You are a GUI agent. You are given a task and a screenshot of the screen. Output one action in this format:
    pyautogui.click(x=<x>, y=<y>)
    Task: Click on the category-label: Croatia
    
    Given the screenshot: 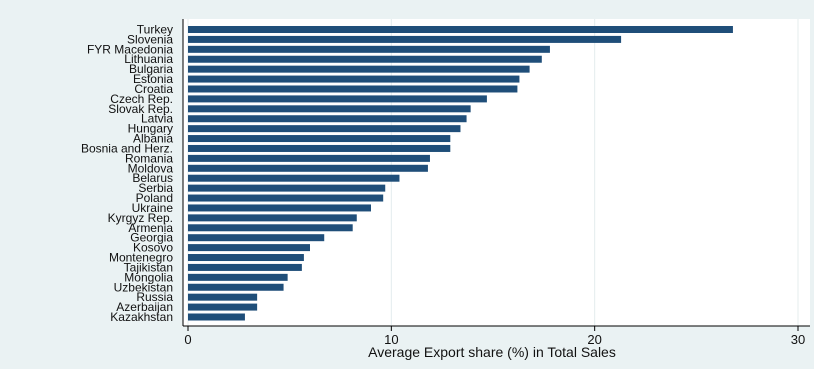 What is the action you would take?
    pyautogui.click(x=153, y=89)
    